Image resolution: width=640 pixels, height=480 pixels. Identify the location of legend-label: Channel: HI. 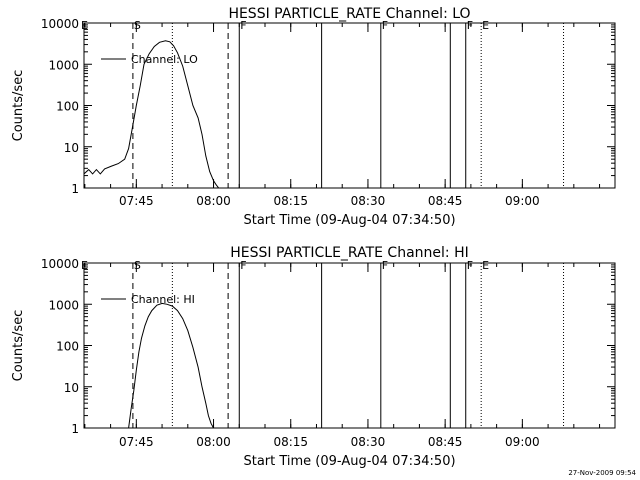
(163, 299).